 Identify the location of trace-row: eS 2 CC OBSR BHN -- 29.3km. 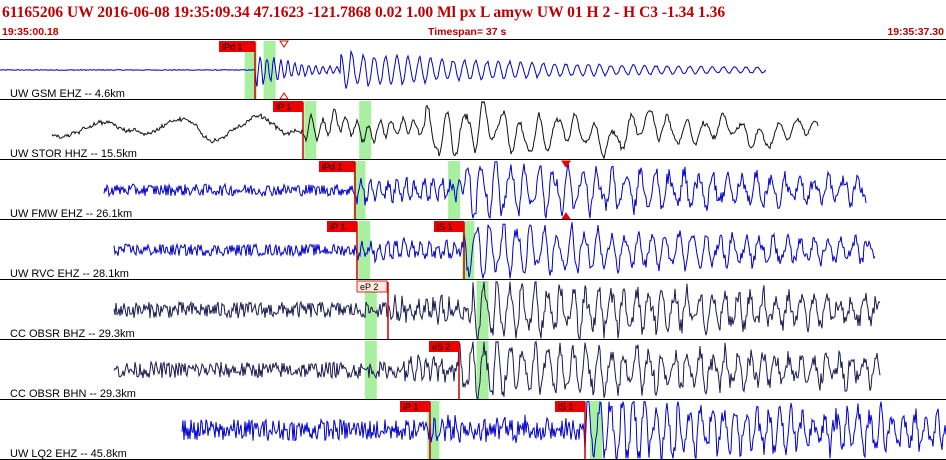
(473, 370).